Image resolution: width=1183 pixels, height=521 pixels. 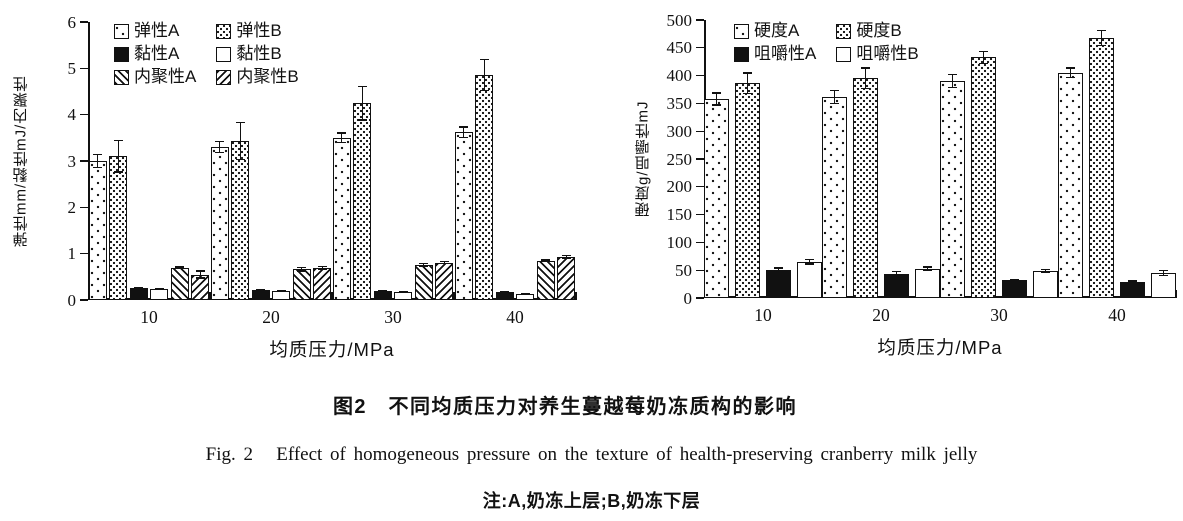 I want to click on legend-item: 咀嚼性B, so click(x=877, y=53).